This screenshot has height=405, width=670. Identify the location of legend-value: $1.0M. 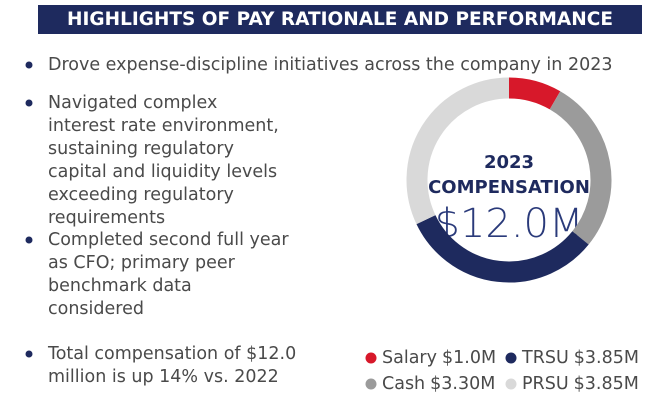
(469, 358).